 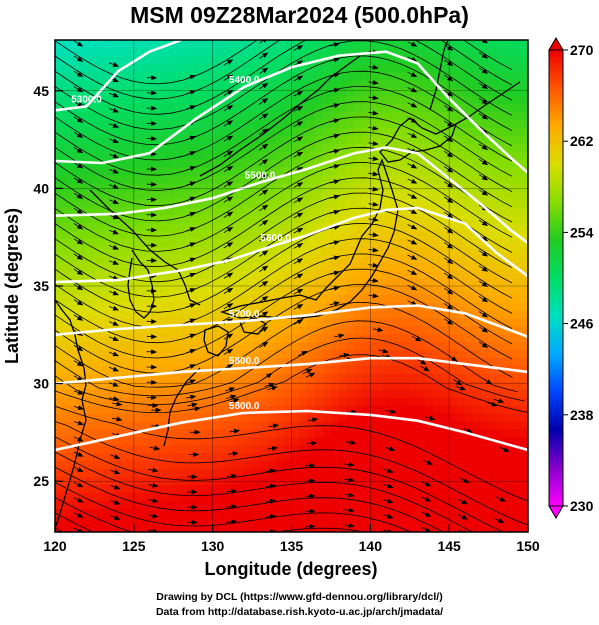 What do you see at coordinates (582, 141) in the screenshot?
I see `colorbar-tick-label: 262` at bounding box center [582, 141].